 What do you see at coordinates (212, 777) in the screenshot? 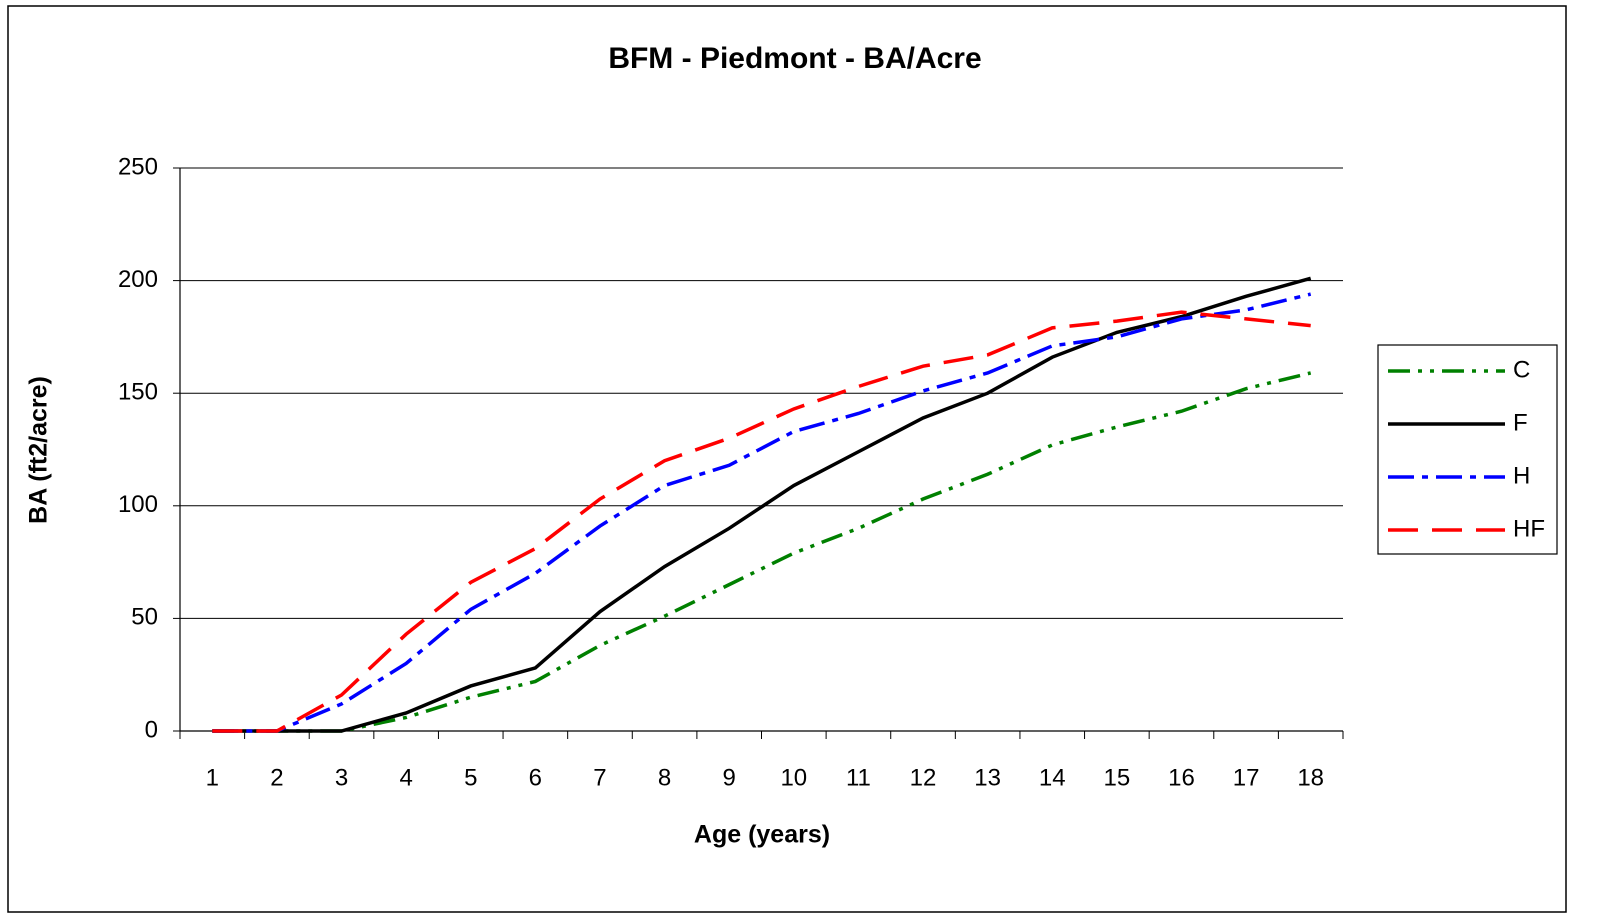
I see `x-tick-label: 1` at bounding box center [212, 777].